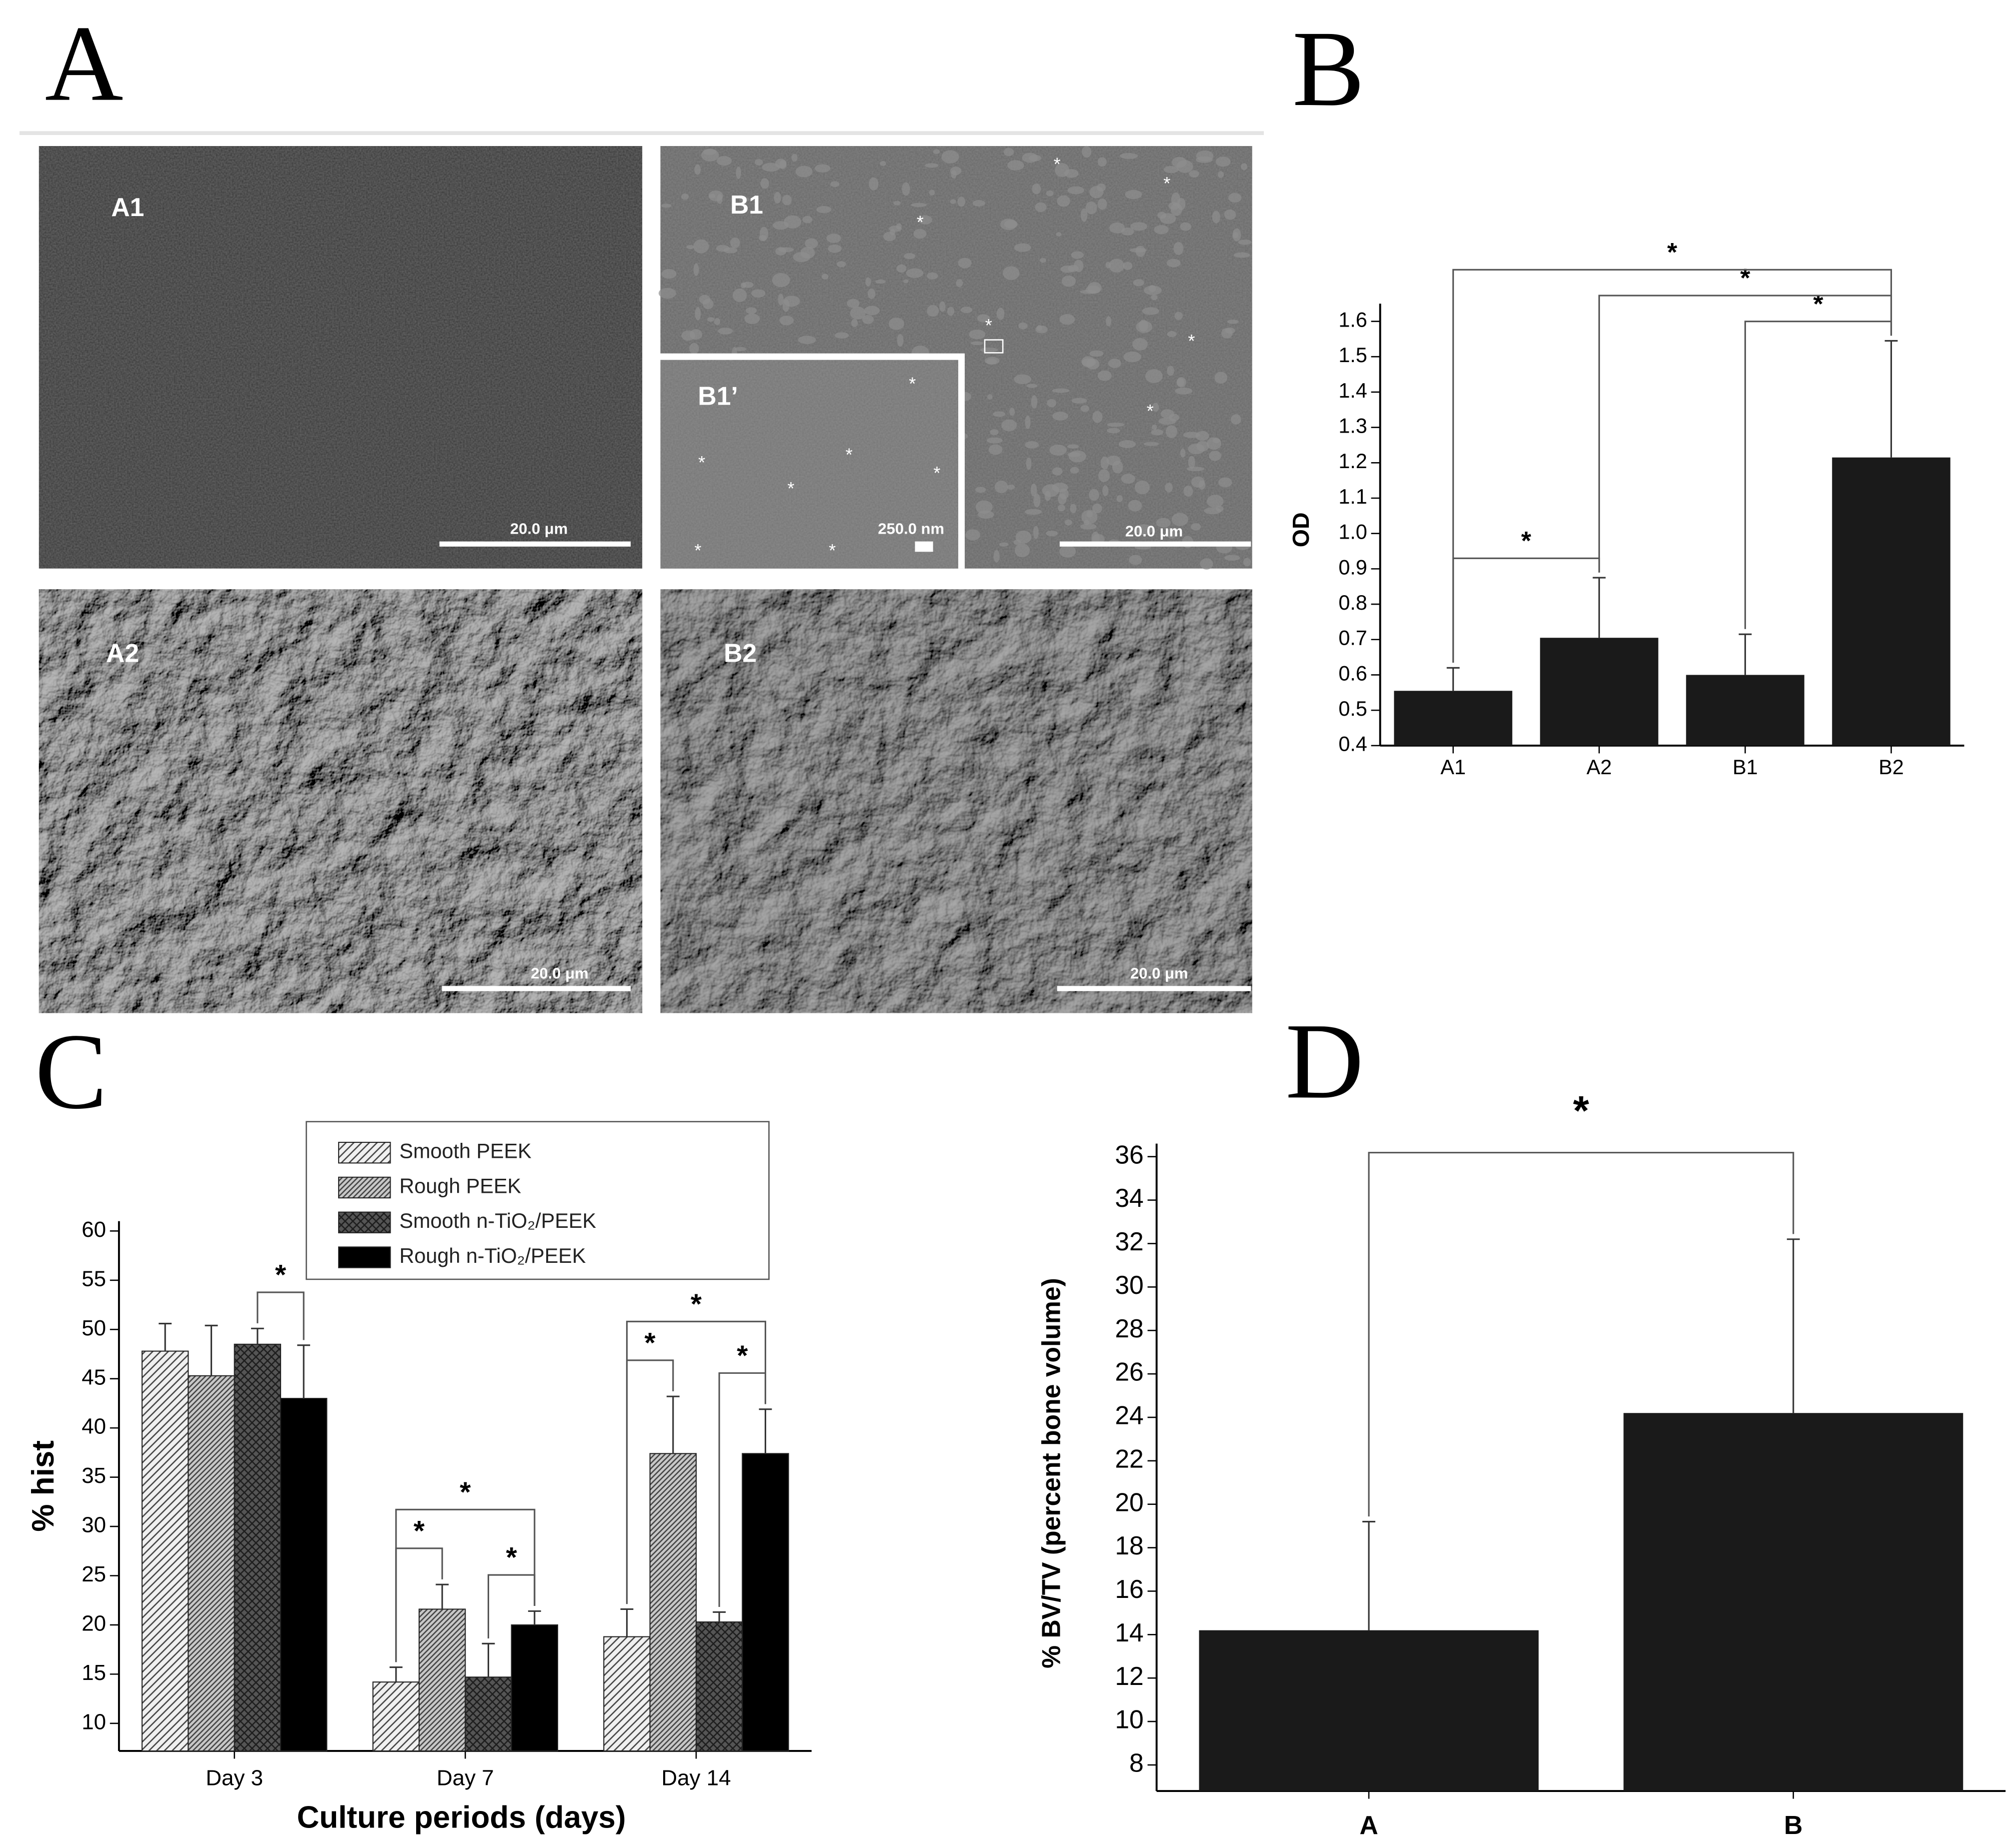  I want to click on image-label: B1’, so click(718, 395).